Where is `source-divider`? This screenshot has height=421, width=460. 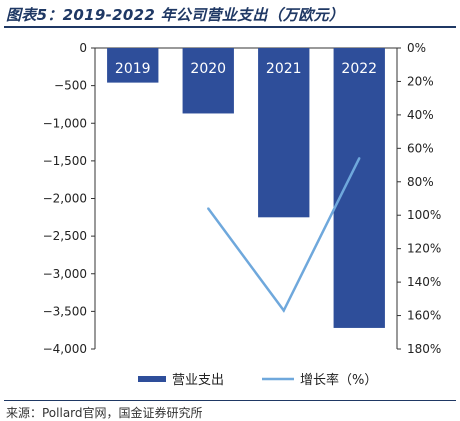 source-divider is located at coordinates (230, 400).